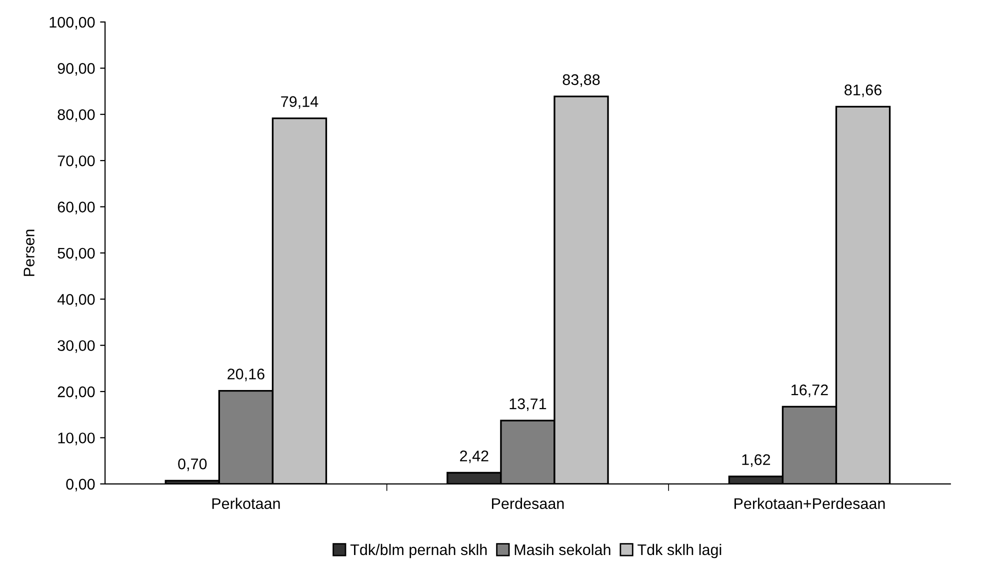 Image resolution: width=991 pixels, height=564 pixels. What do you see at coordinates (863, 91) in the screenshot?
I see `data-label: 81,66` at bounding box center [863, 91].